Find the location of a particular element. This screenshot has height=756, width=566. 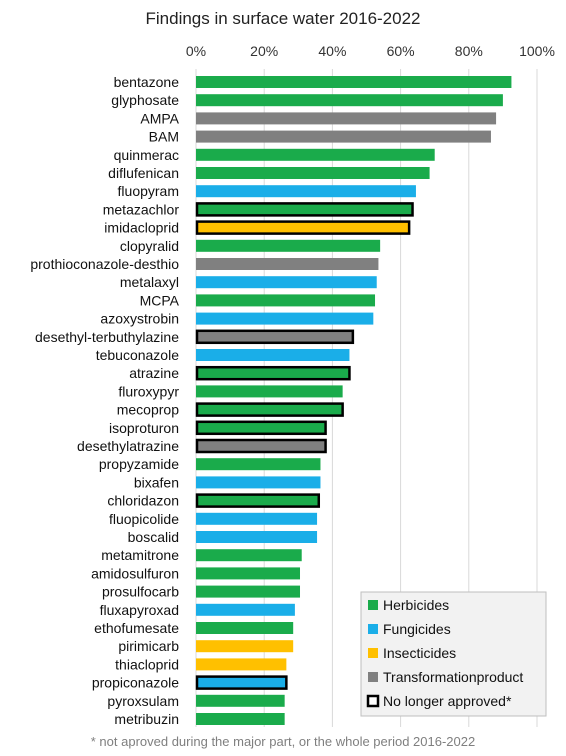

category-label: pirimicarb is located at coordinates (148, 646).